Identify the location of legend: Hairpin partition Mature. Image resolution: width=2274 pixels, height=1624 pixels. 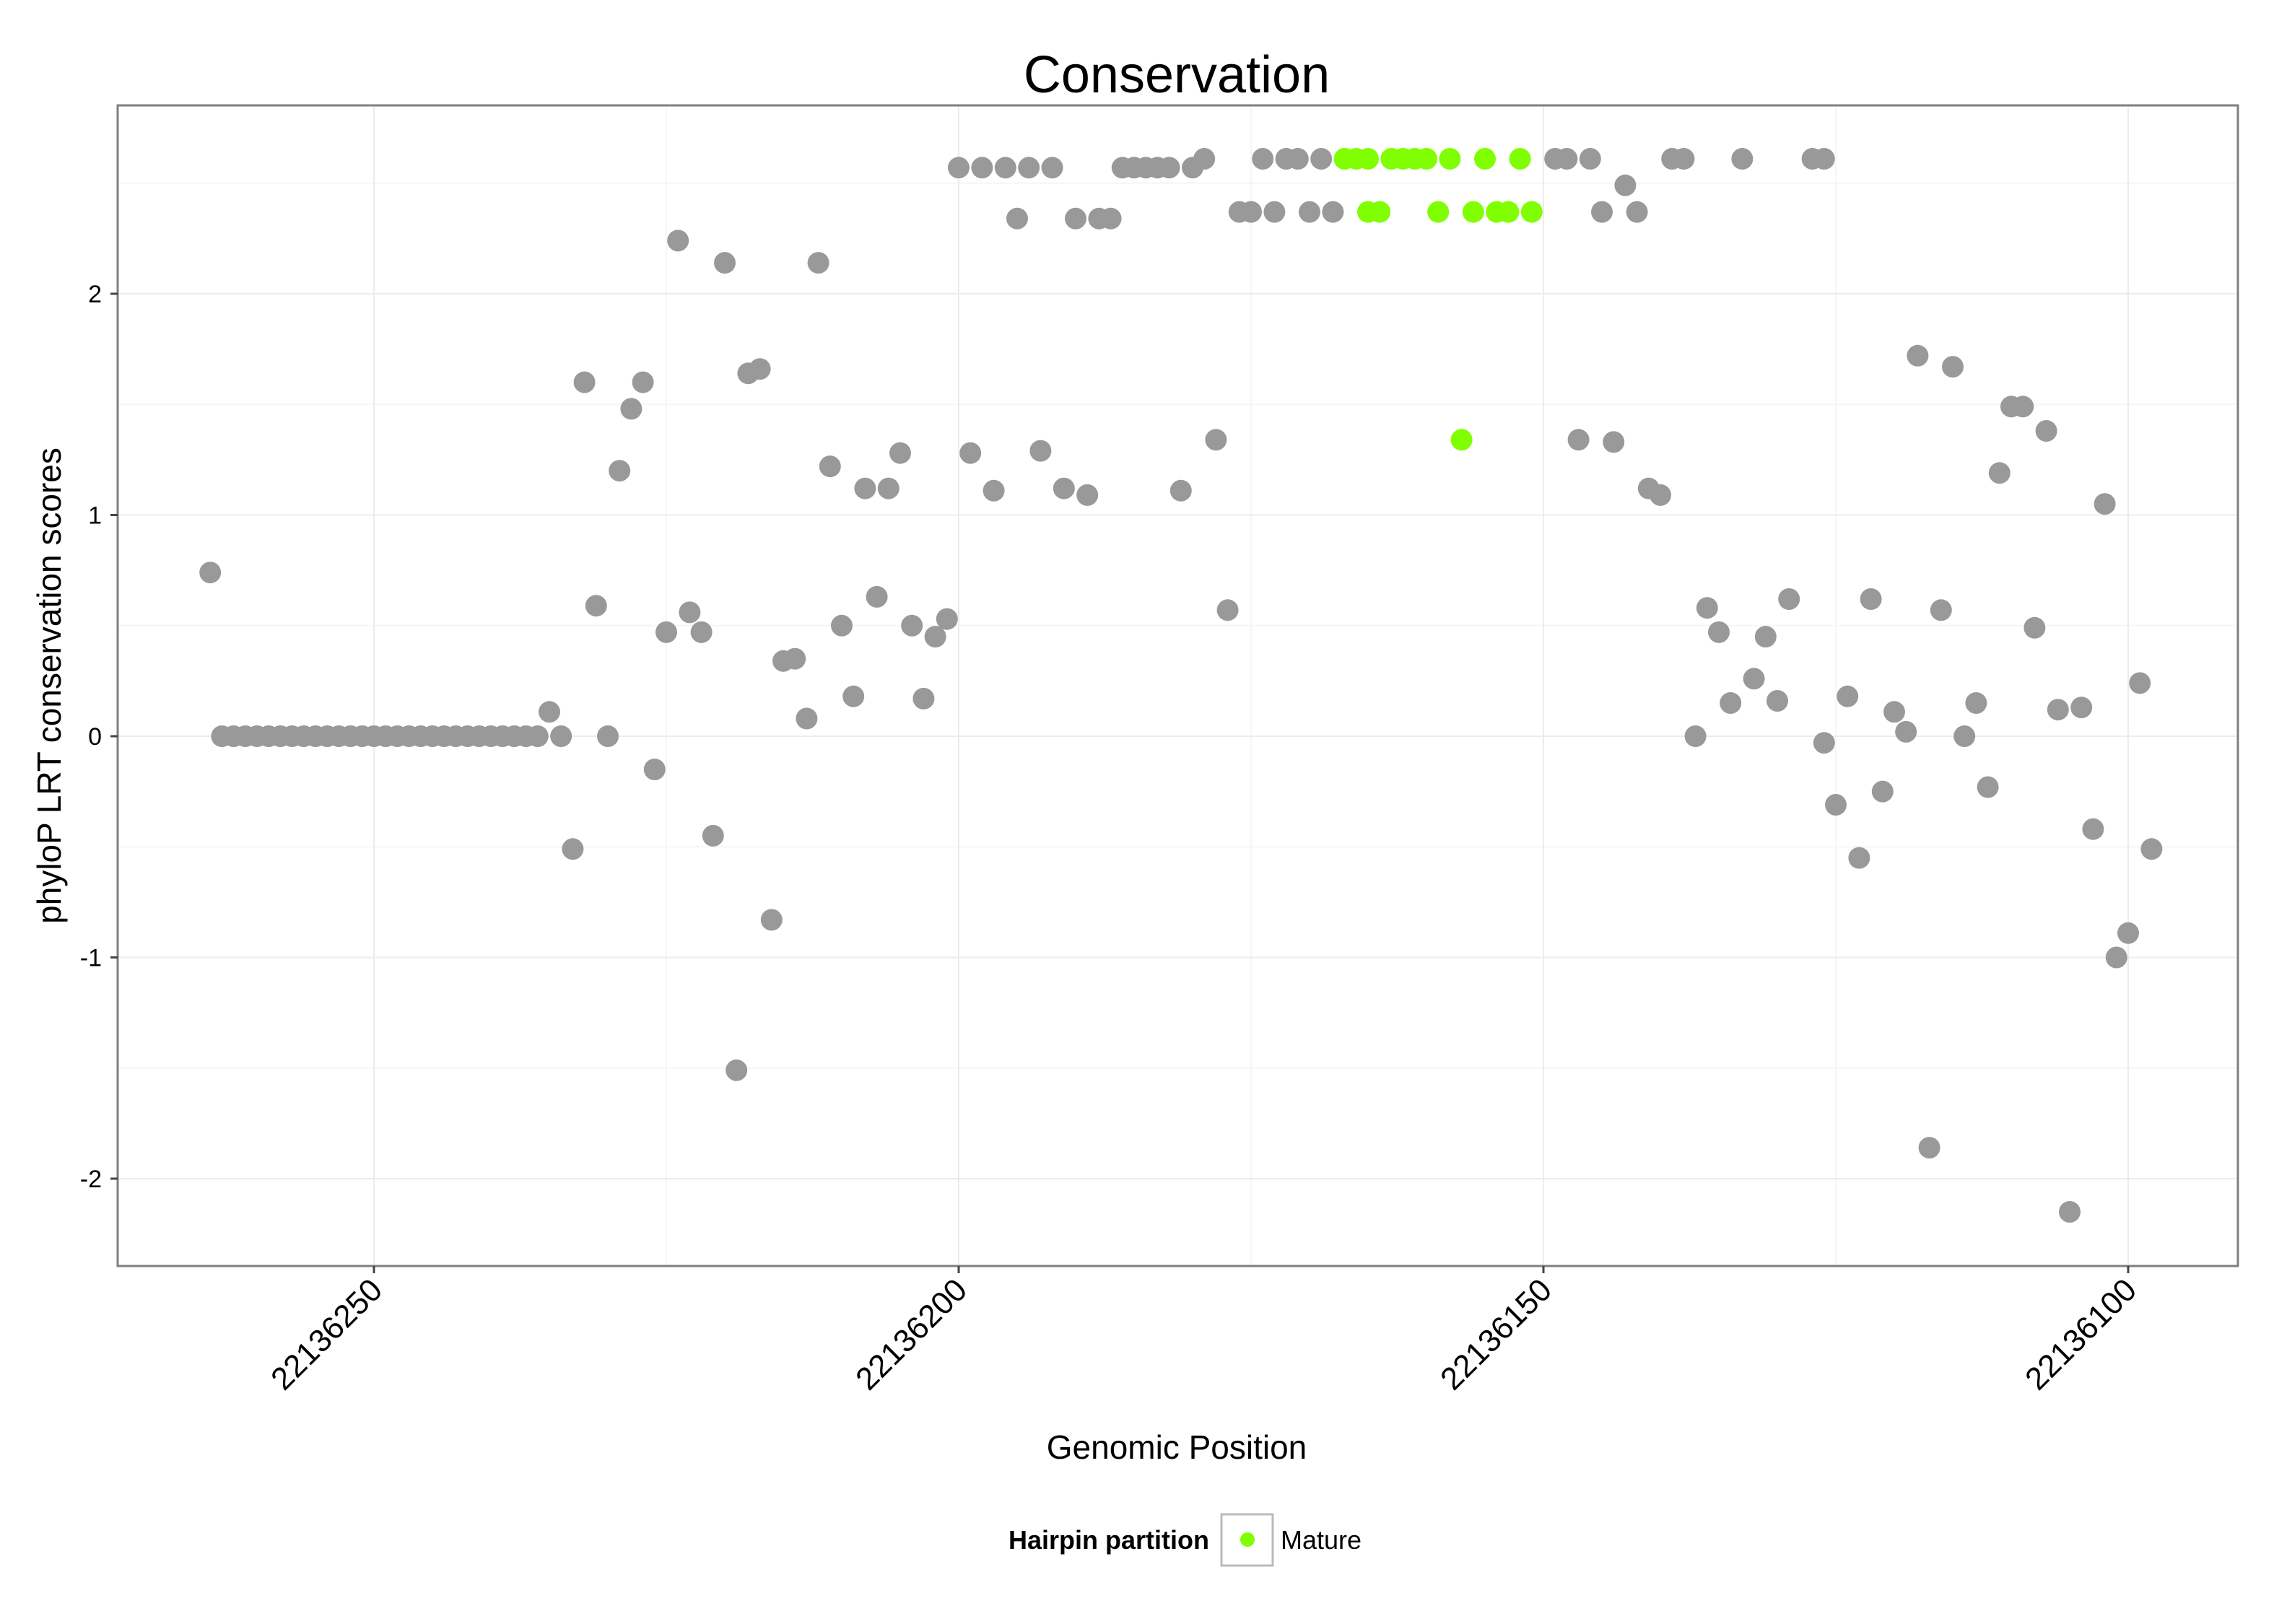
(1186, 1540).